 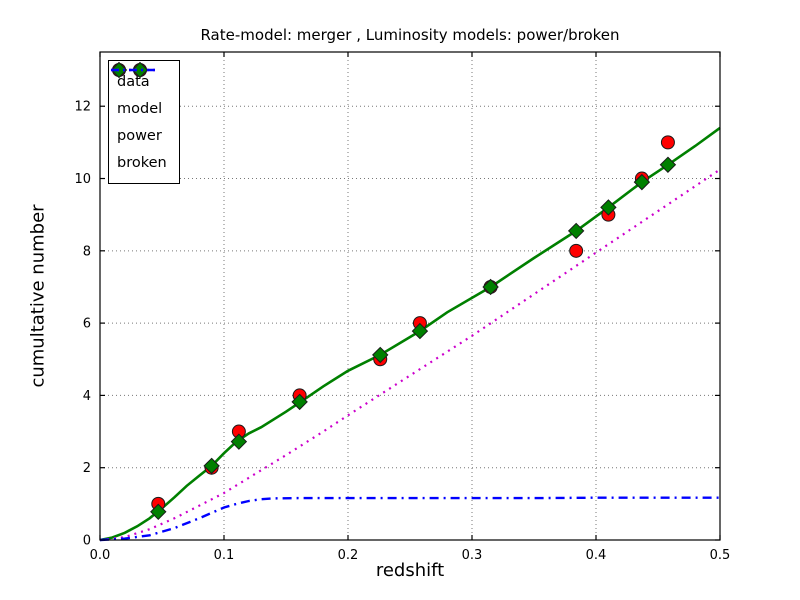 I want to click on legend-item-broken: broken, so click(x=139, y=122).